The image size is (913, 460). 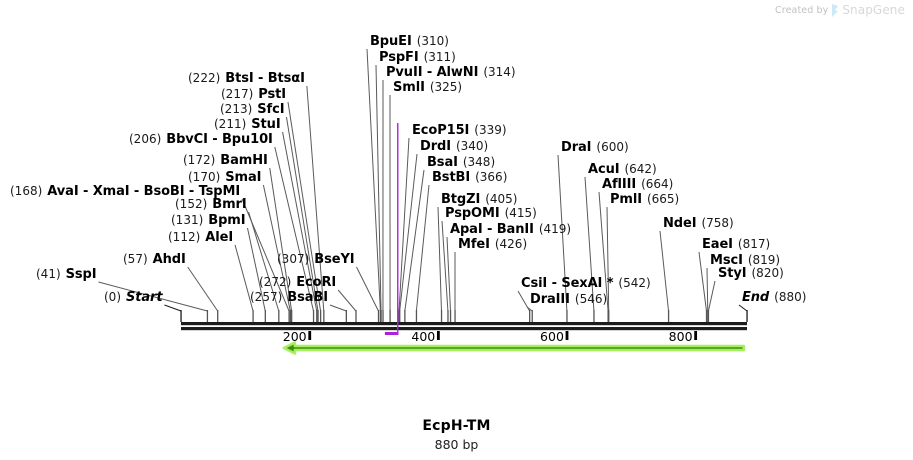 I want to click on site-position: (213), so click(x=236, y=109).